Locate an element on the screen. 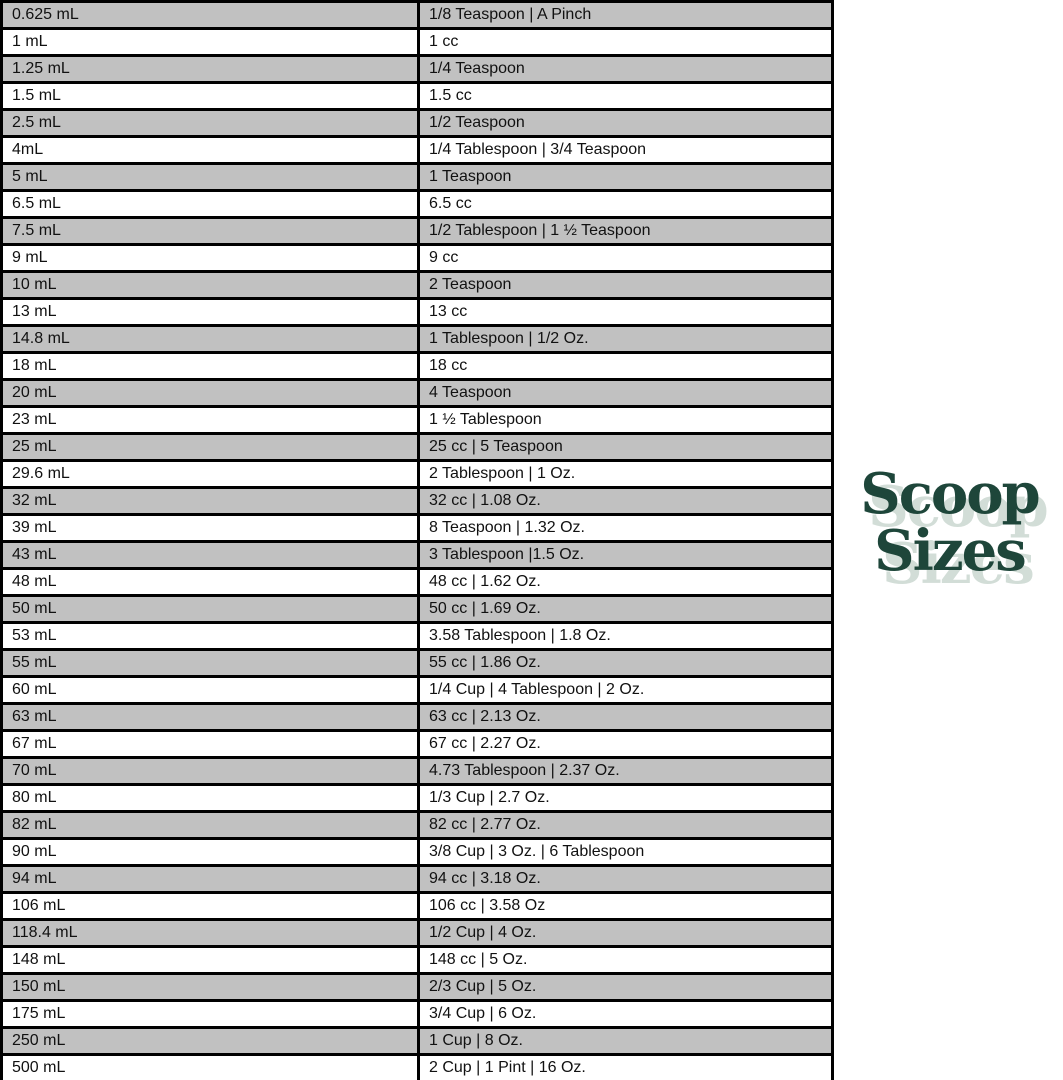 The image size is (1063, 1080). conversion-cell: 2 Cup | 1 Pint | 16 Oz. is located at coordinates (625, 1066).